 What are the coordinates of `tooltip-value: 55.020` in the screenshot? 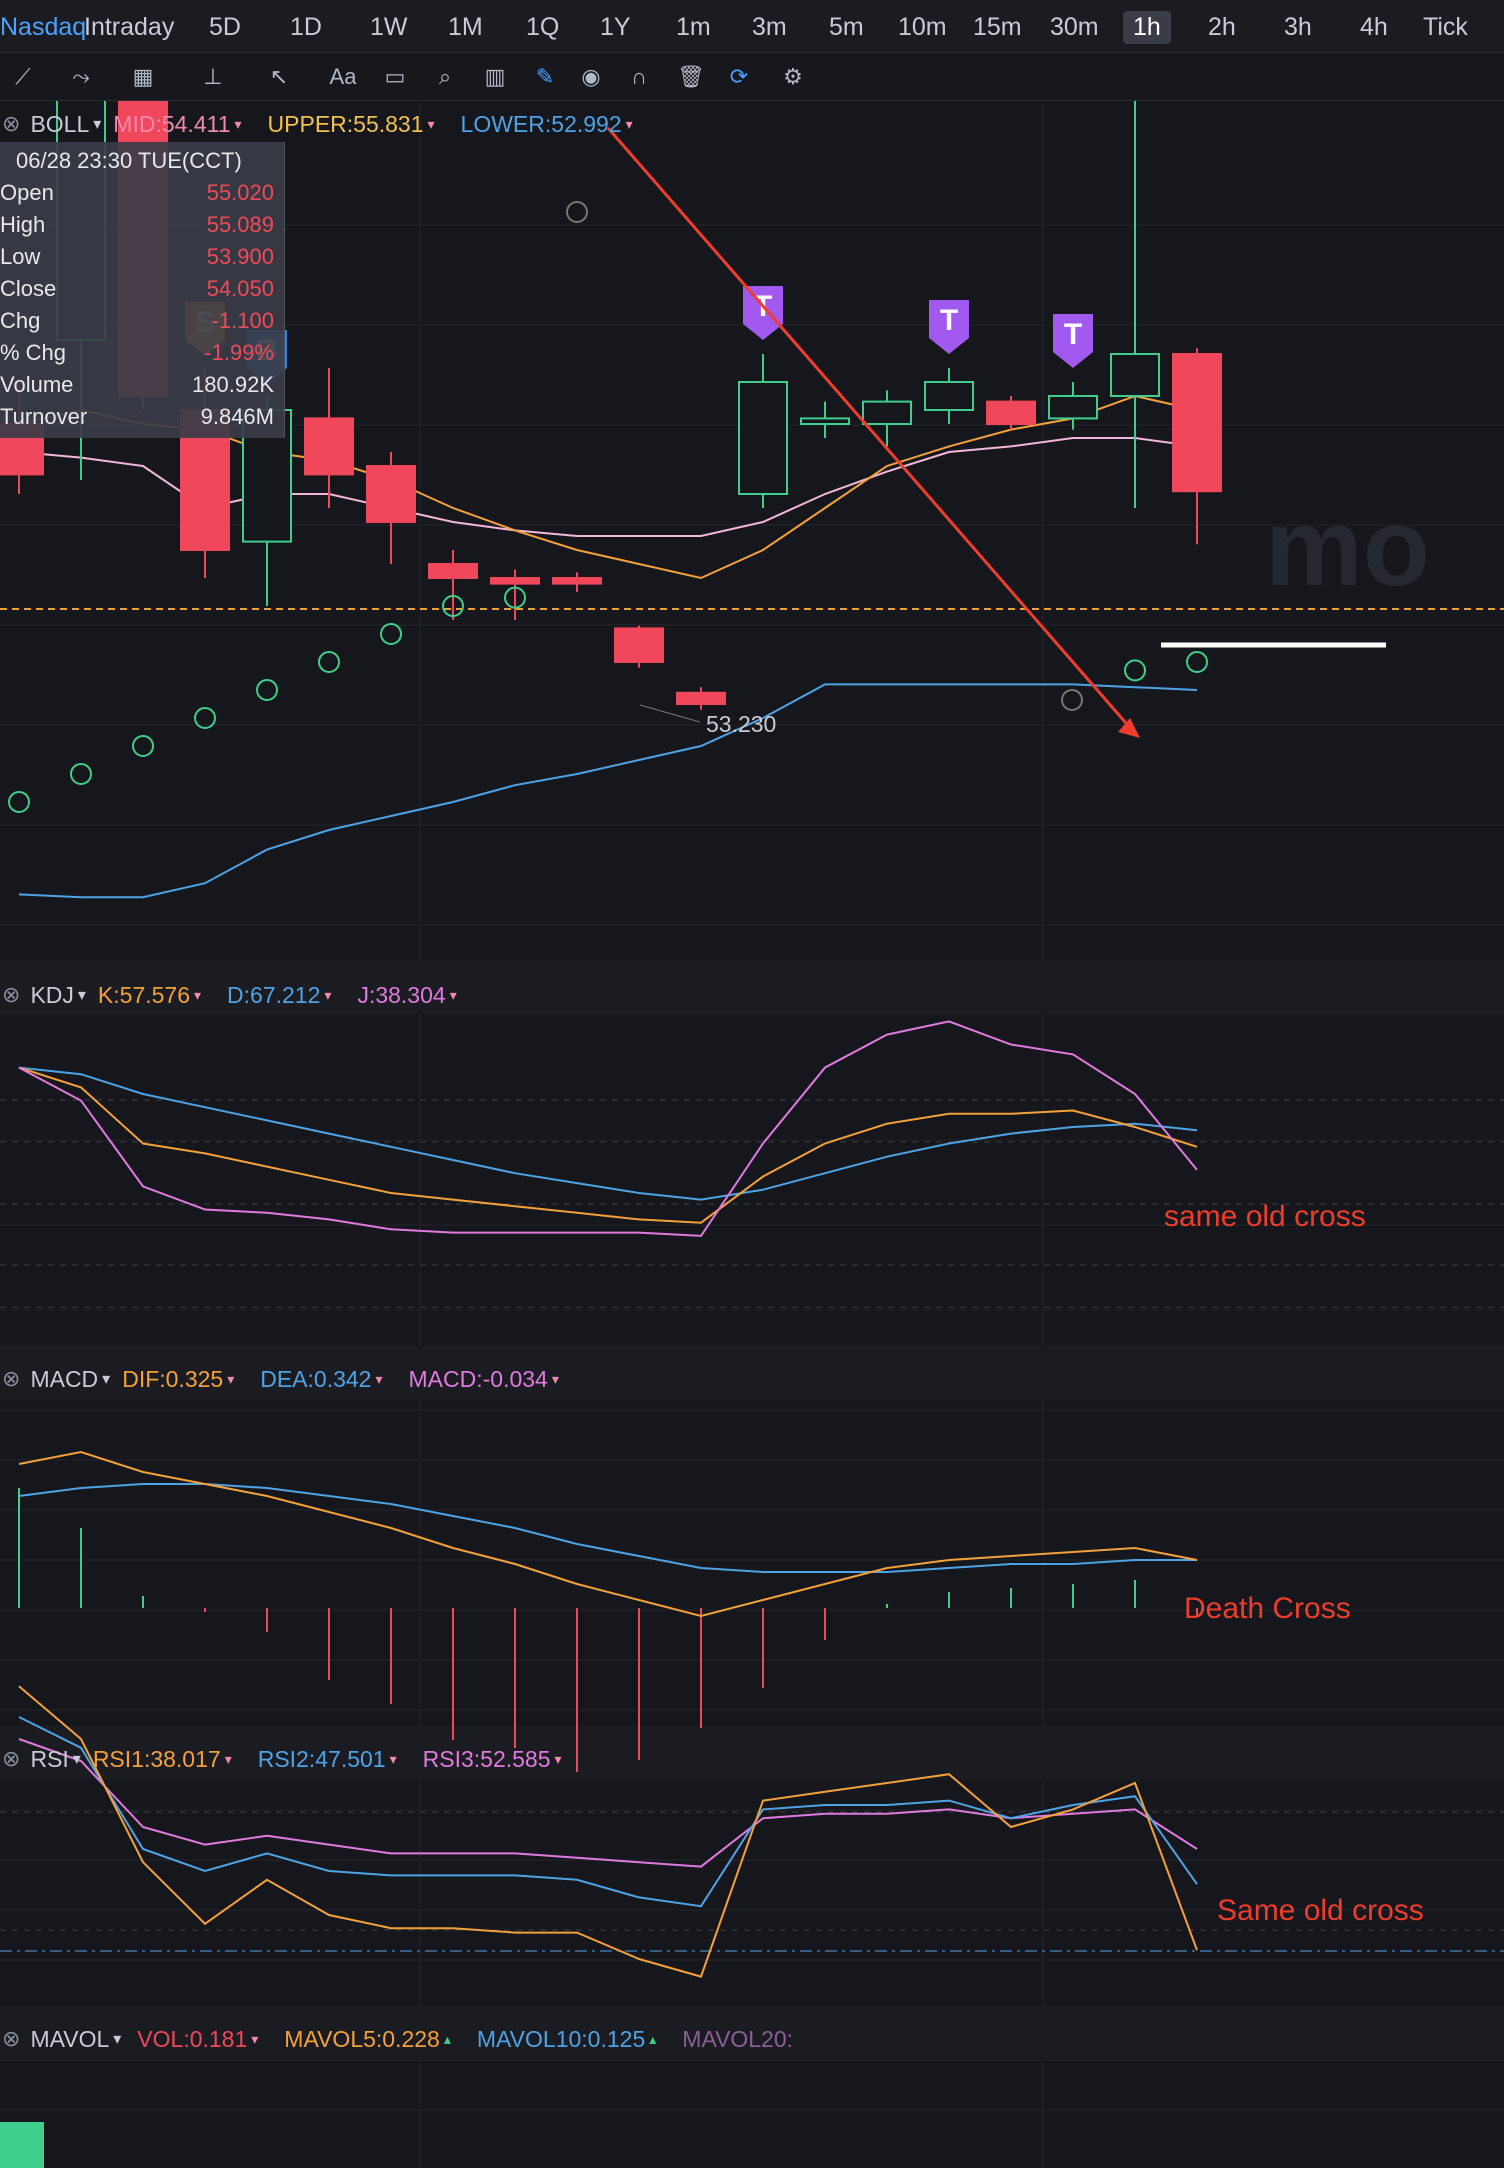 It's located at (240, 192).